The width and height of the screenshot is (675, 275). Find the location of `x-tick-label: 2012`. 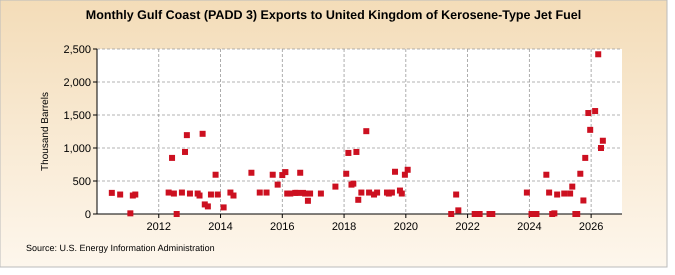

x-tick-label: 2012 is located at coordinates (159, 227).